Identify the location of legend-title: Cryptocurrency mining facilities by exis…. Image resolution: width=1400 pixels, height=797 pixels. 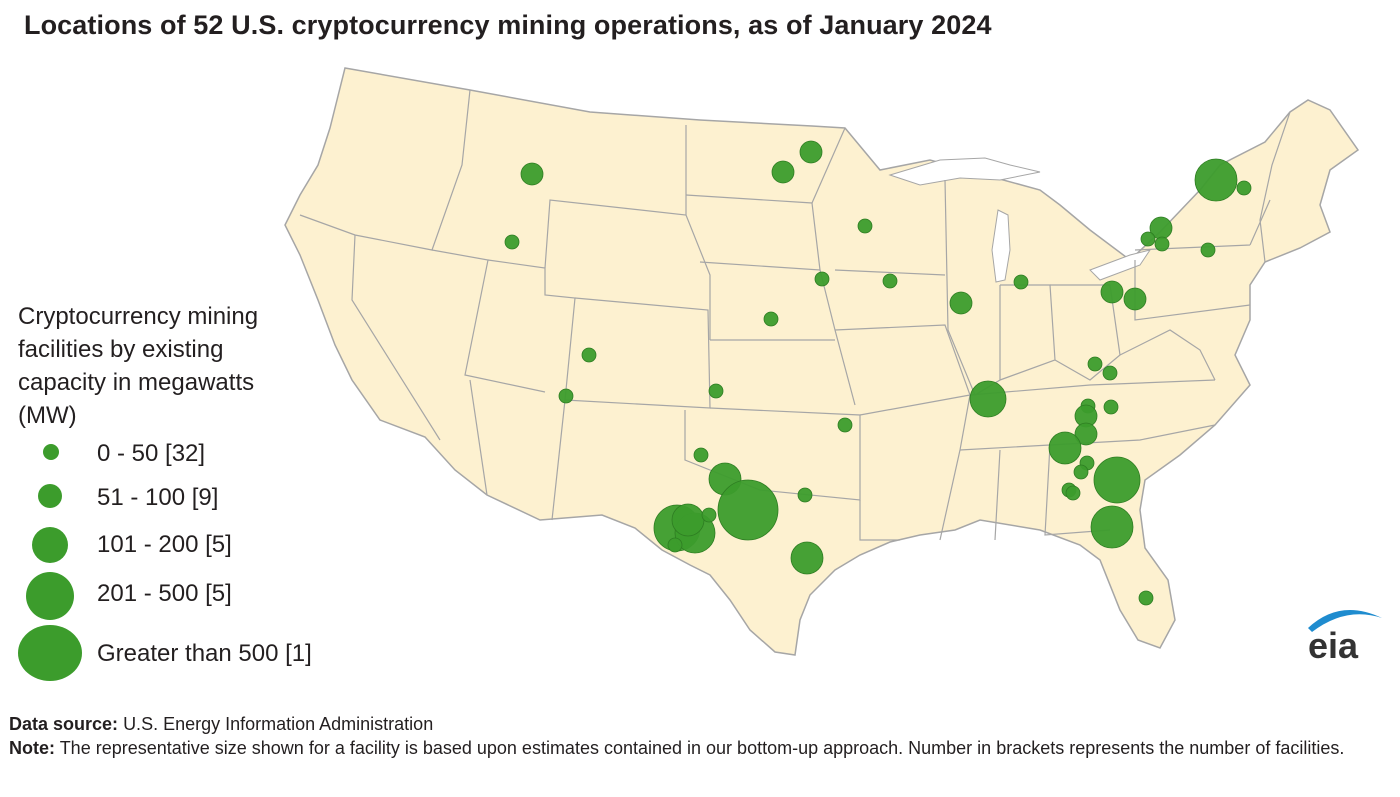
(138, 366).